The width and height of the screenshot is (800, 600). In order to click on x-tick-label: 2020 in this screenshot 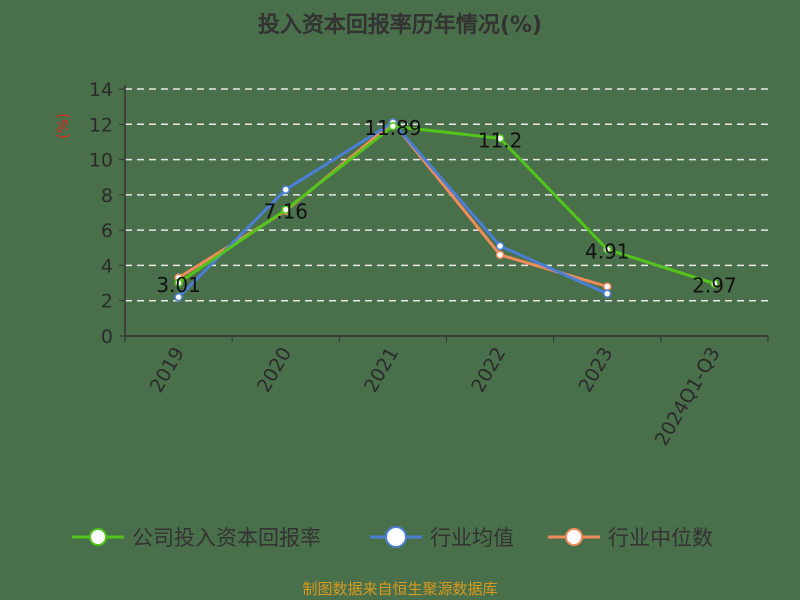, I will do `click(274, 370)`.